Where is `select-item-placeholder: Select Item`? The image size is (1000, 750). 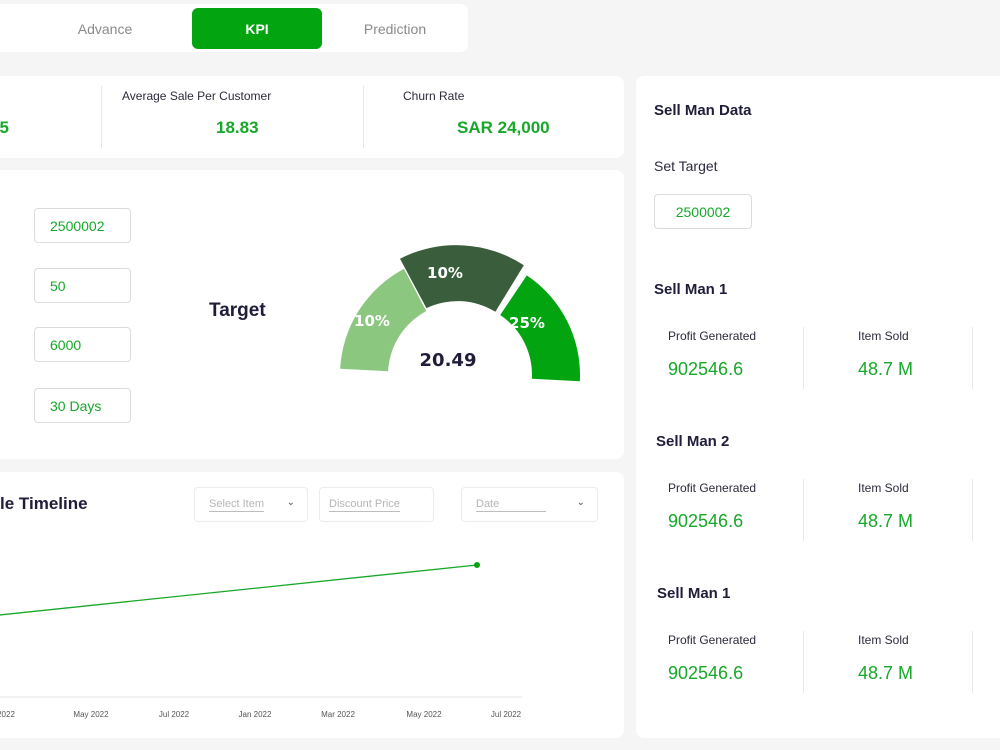 select-item-placeholder: Select Item is located at coordinates (237, 505).